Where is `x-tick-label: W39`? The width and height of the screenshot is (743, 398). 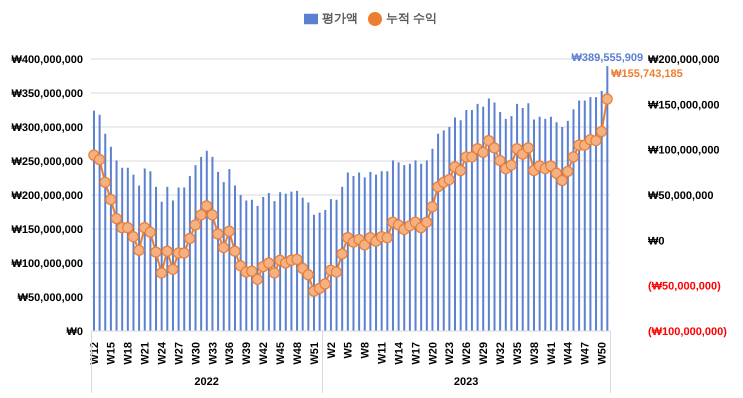
x-tick-label: W39 is located at coordinates (247, 353).